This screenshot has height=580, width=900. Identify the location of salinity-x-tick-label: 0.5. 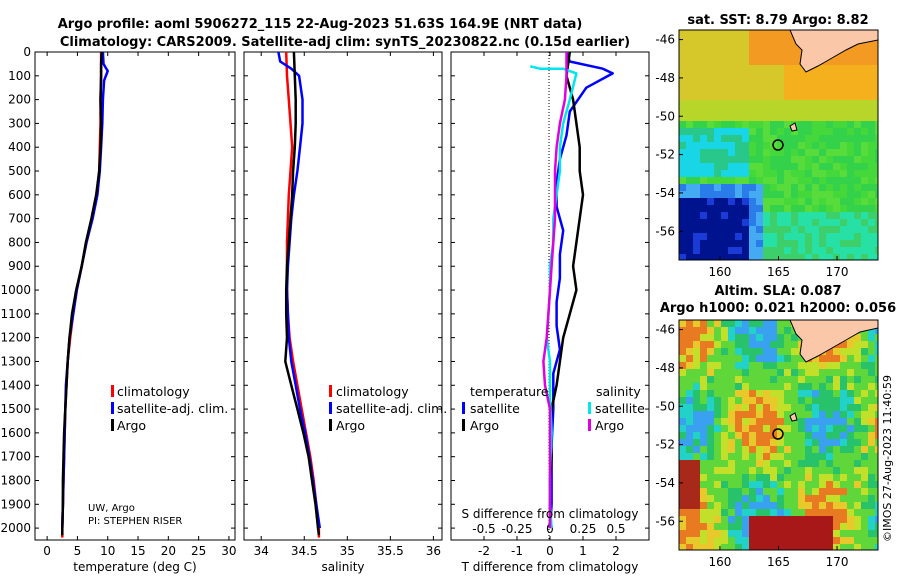
(615, 529).